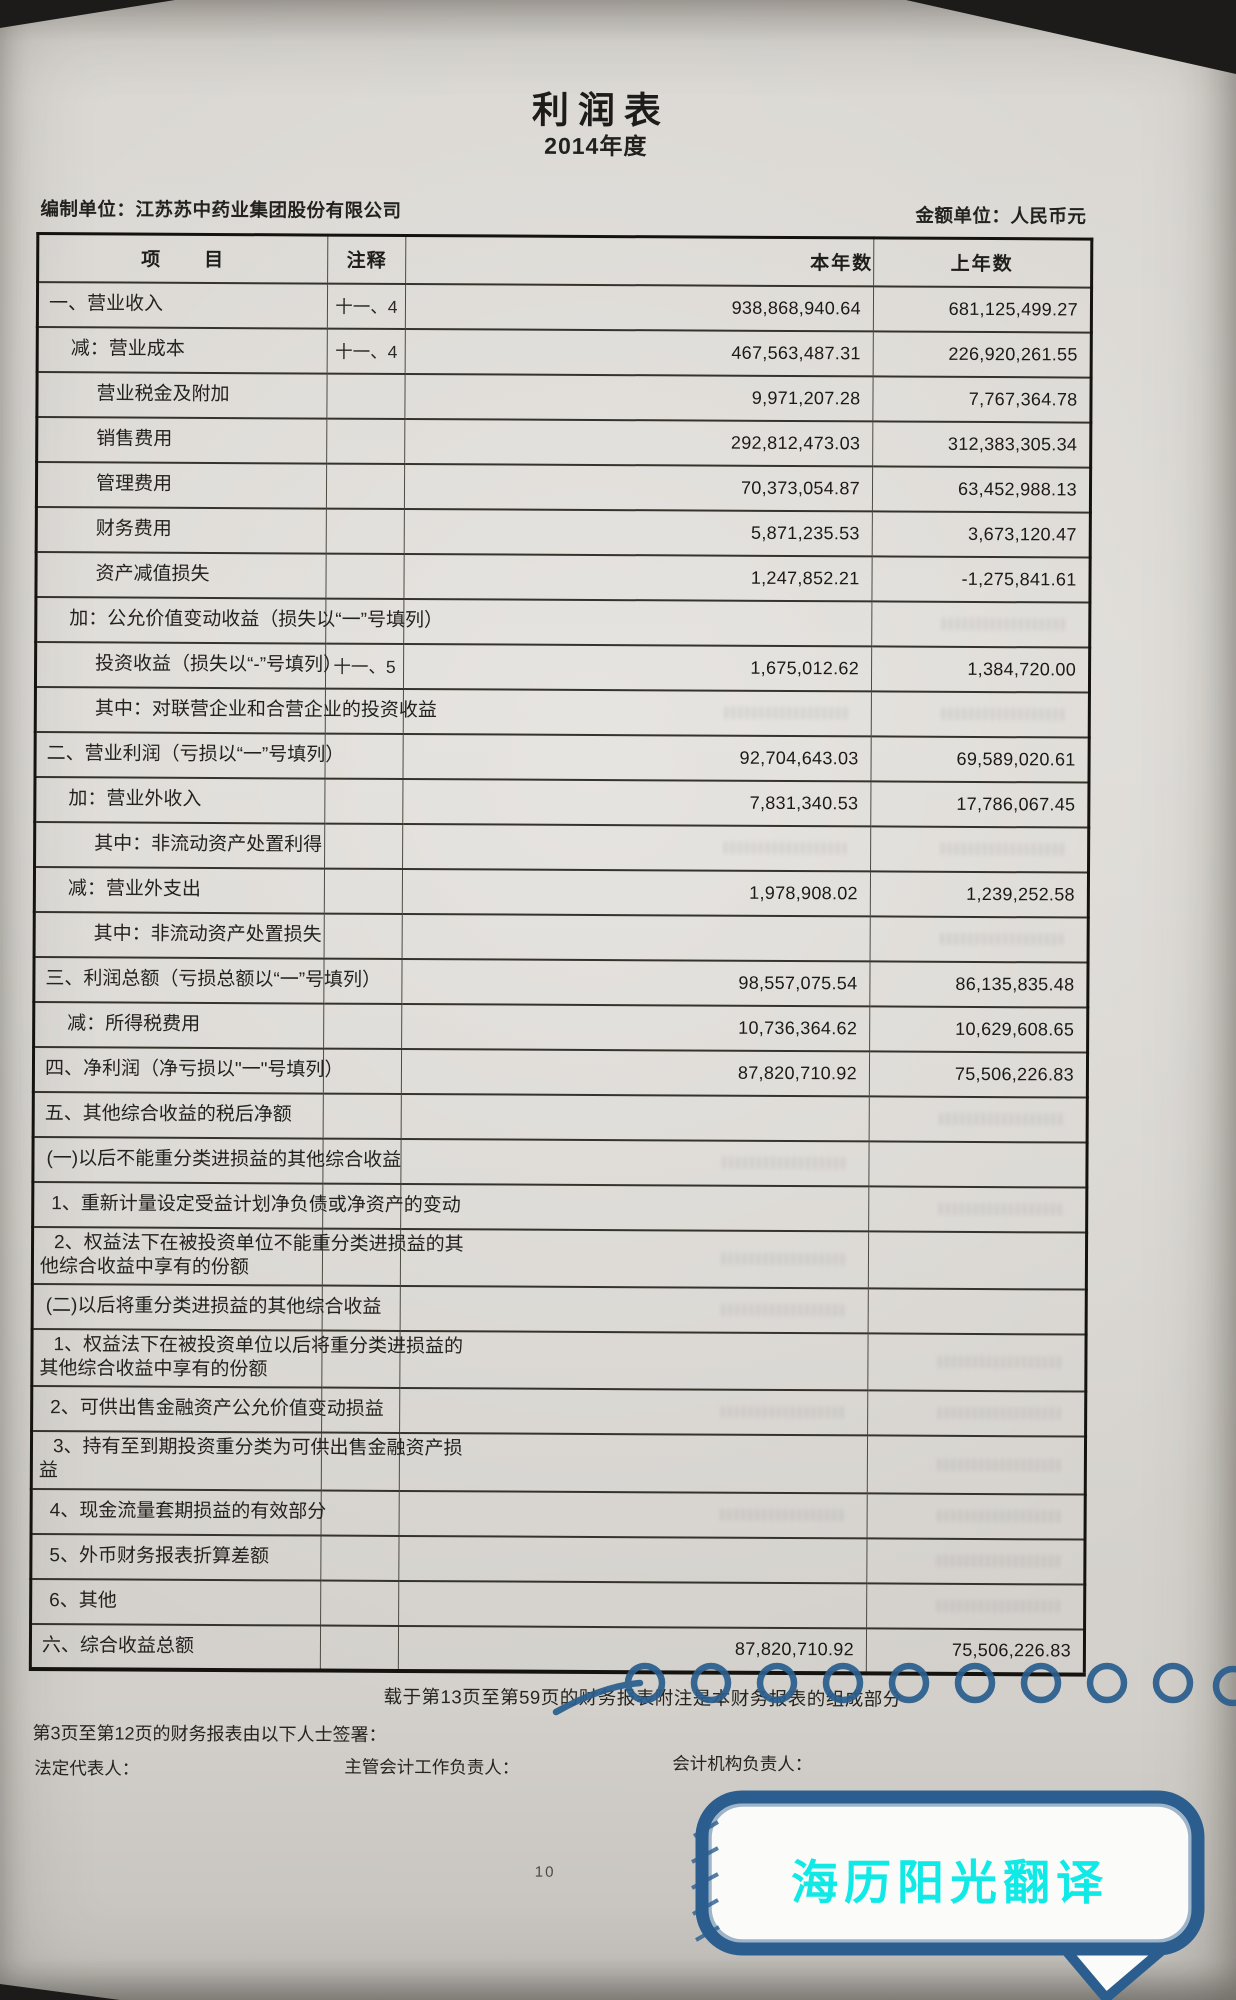 Image resolution: width=1236 pixels, height=2000 pixels. What do you see at coordinates (127, 349) in the screenshot?
I see `item-label: 减：营业成本` at bounding box center [127, 349].